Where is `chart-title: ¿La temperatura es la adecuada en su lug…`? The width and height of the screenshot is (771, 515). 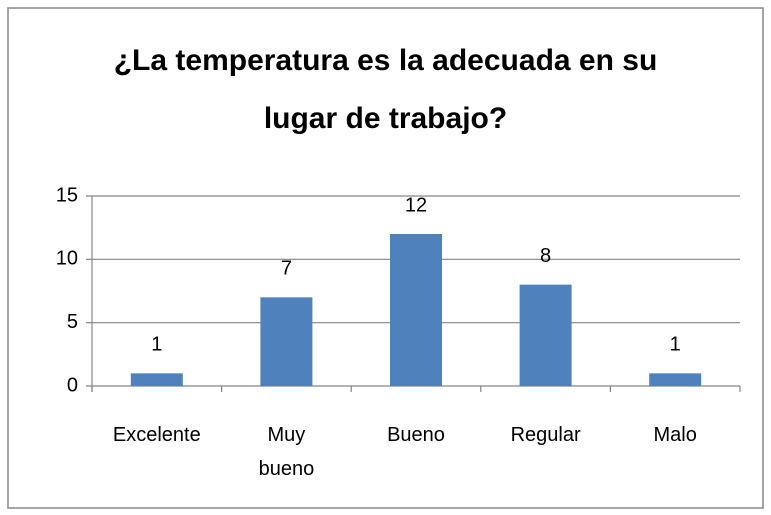
chart-title: ¿La temperatura es la adecuada en su lug… is located at coordinates (385, 89).